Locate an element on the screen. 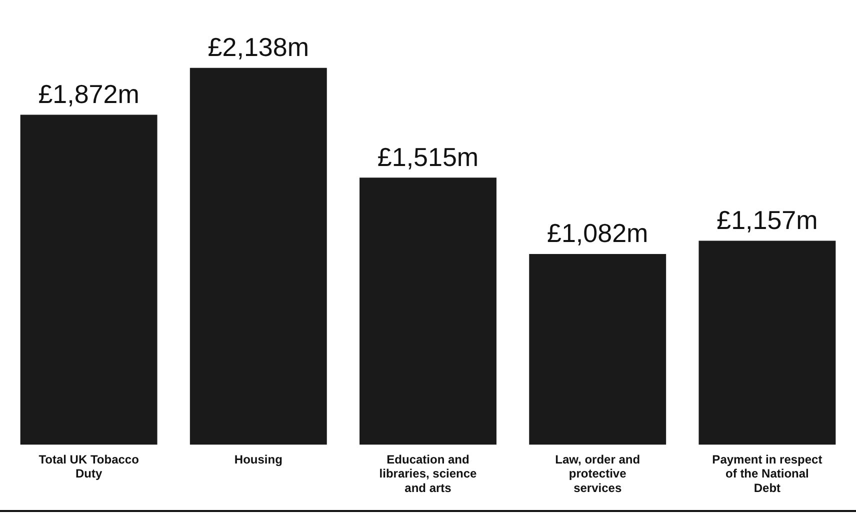  data-label: £1,157m is located at coordinates (767, 219).